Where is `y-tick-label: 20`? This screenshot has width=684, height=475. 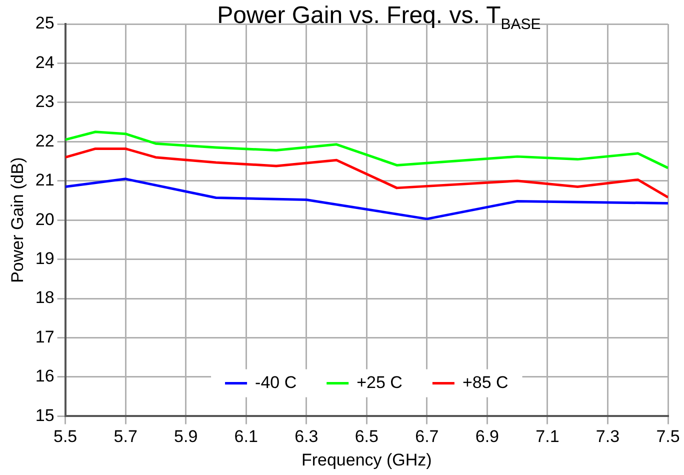
y-tick-label: 20 is located at coordinates (44, 219).